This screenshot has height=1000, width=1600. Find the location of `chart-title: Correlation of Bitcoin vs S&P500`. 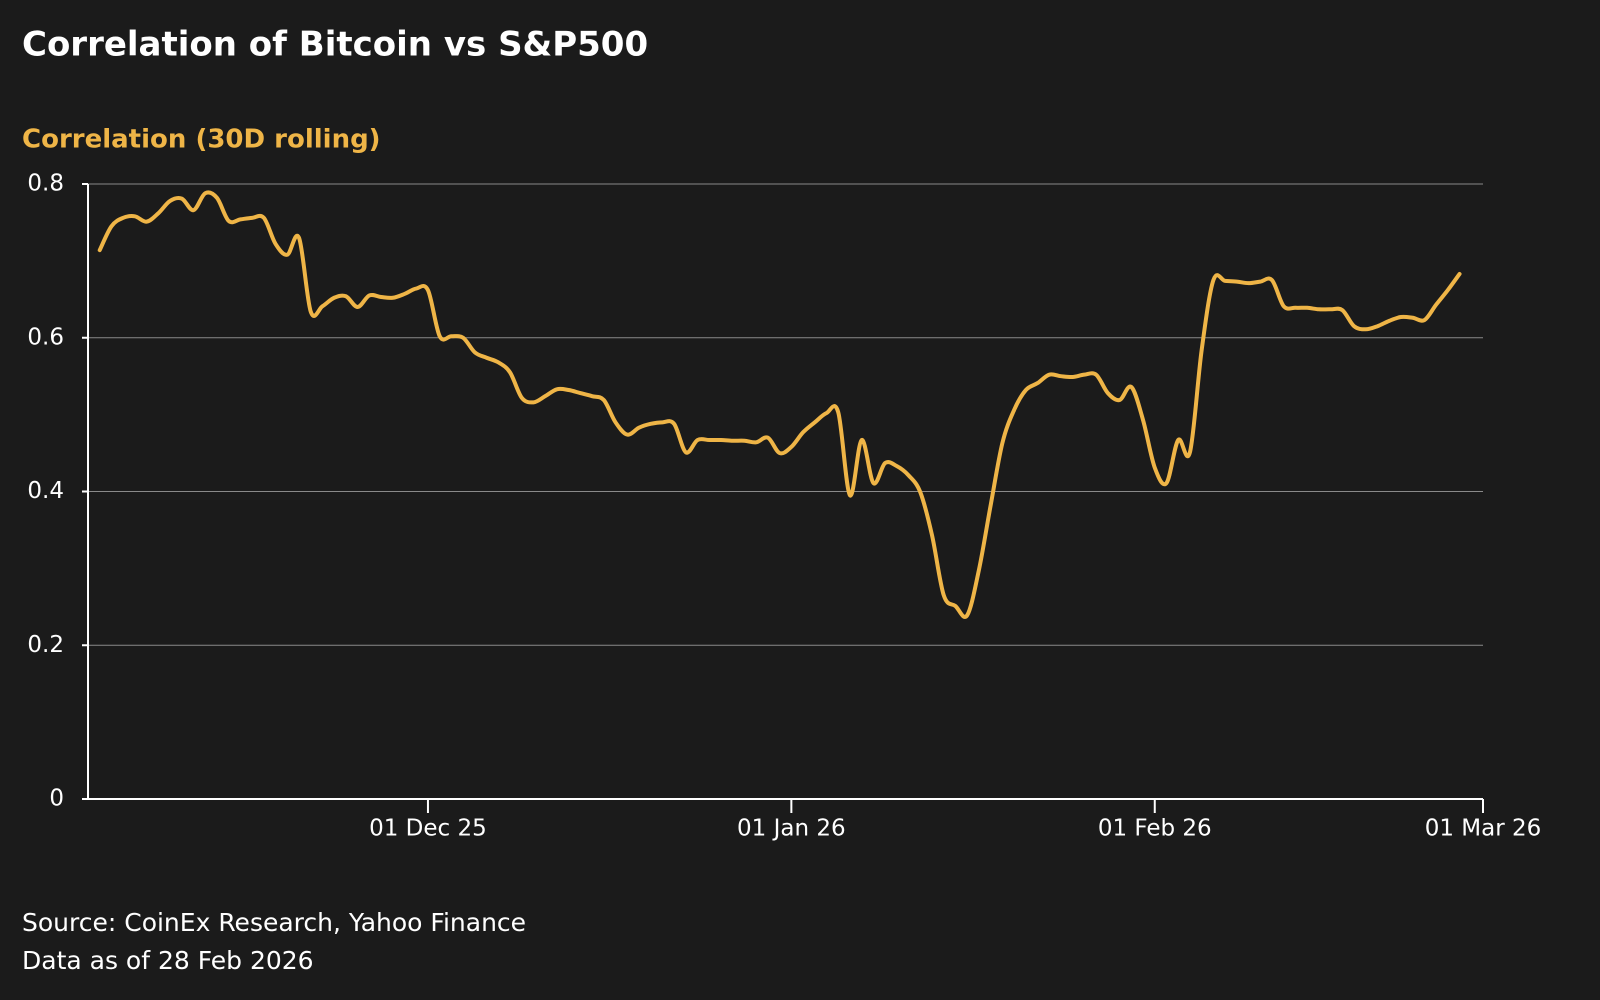

chart-title: Correlation of Bitcoin vs S&P500 is located at coordinates (335, 45).